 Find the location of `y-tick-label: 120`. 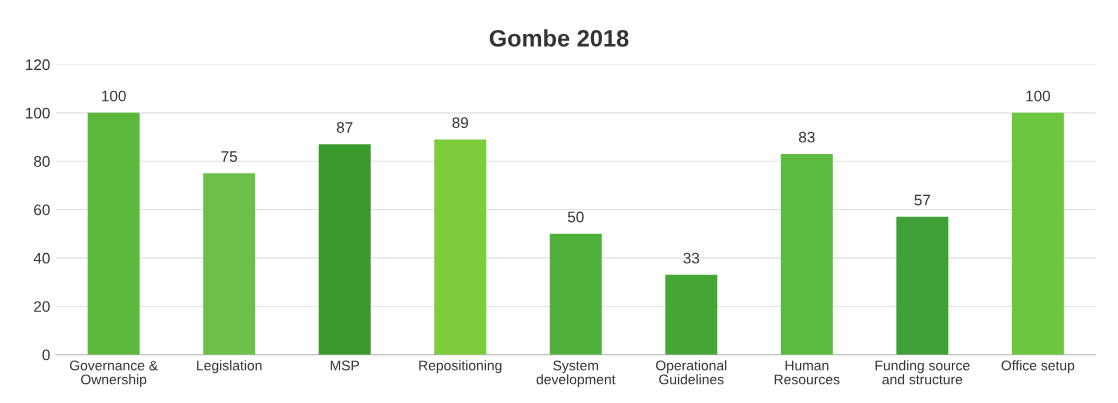

y-tick-label: 120 is located at coordinates (38, 65).